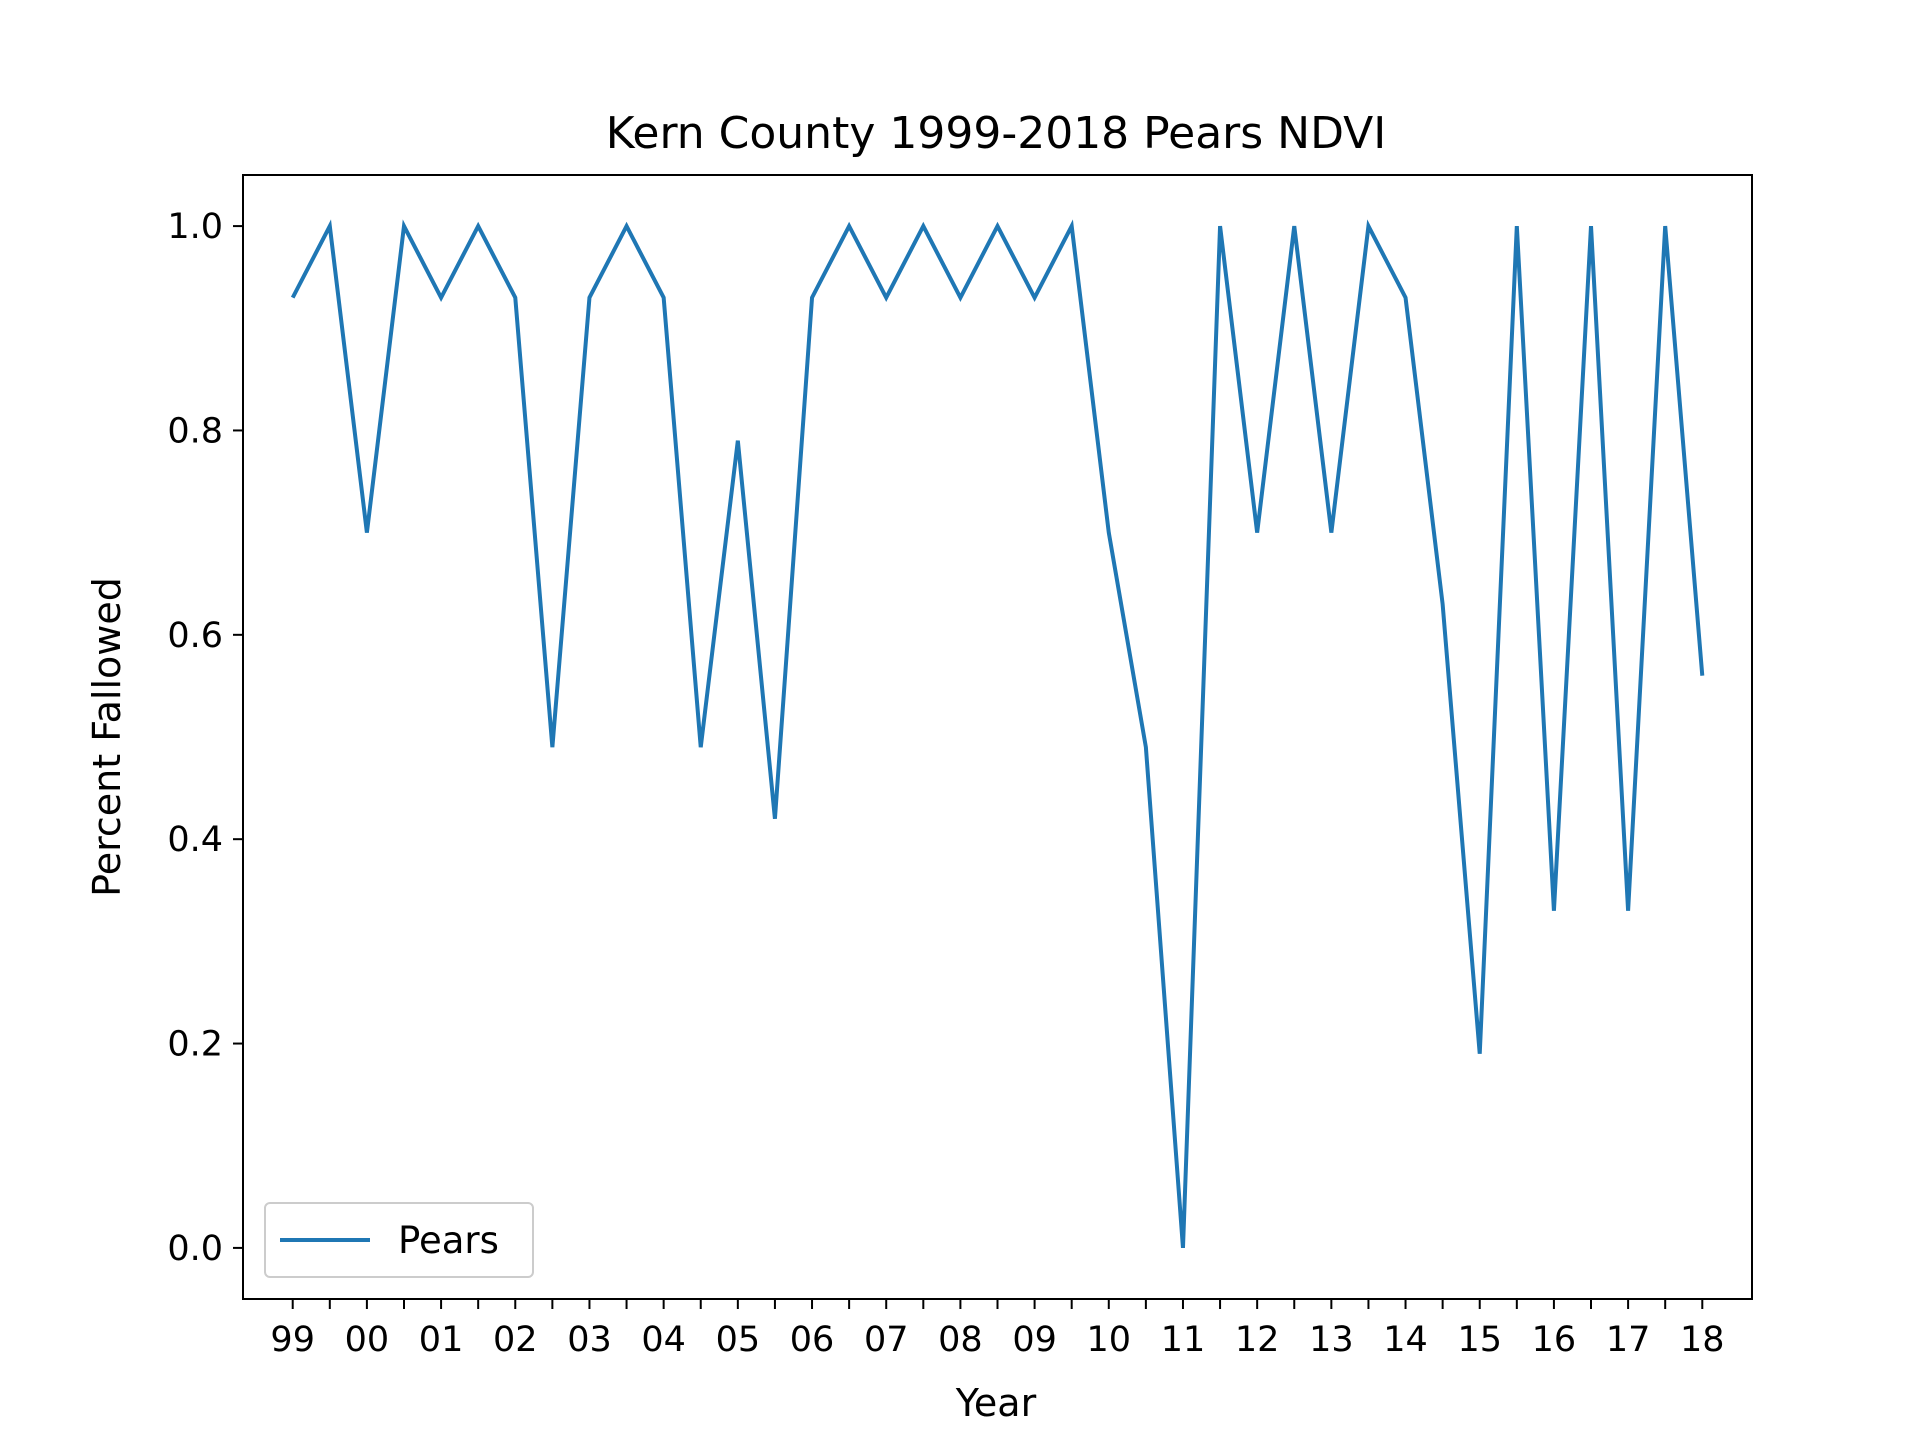 Image resolution: width=1920 pixels, height=1444 pixels. I want to click on legend-box, so click(399, 1240).